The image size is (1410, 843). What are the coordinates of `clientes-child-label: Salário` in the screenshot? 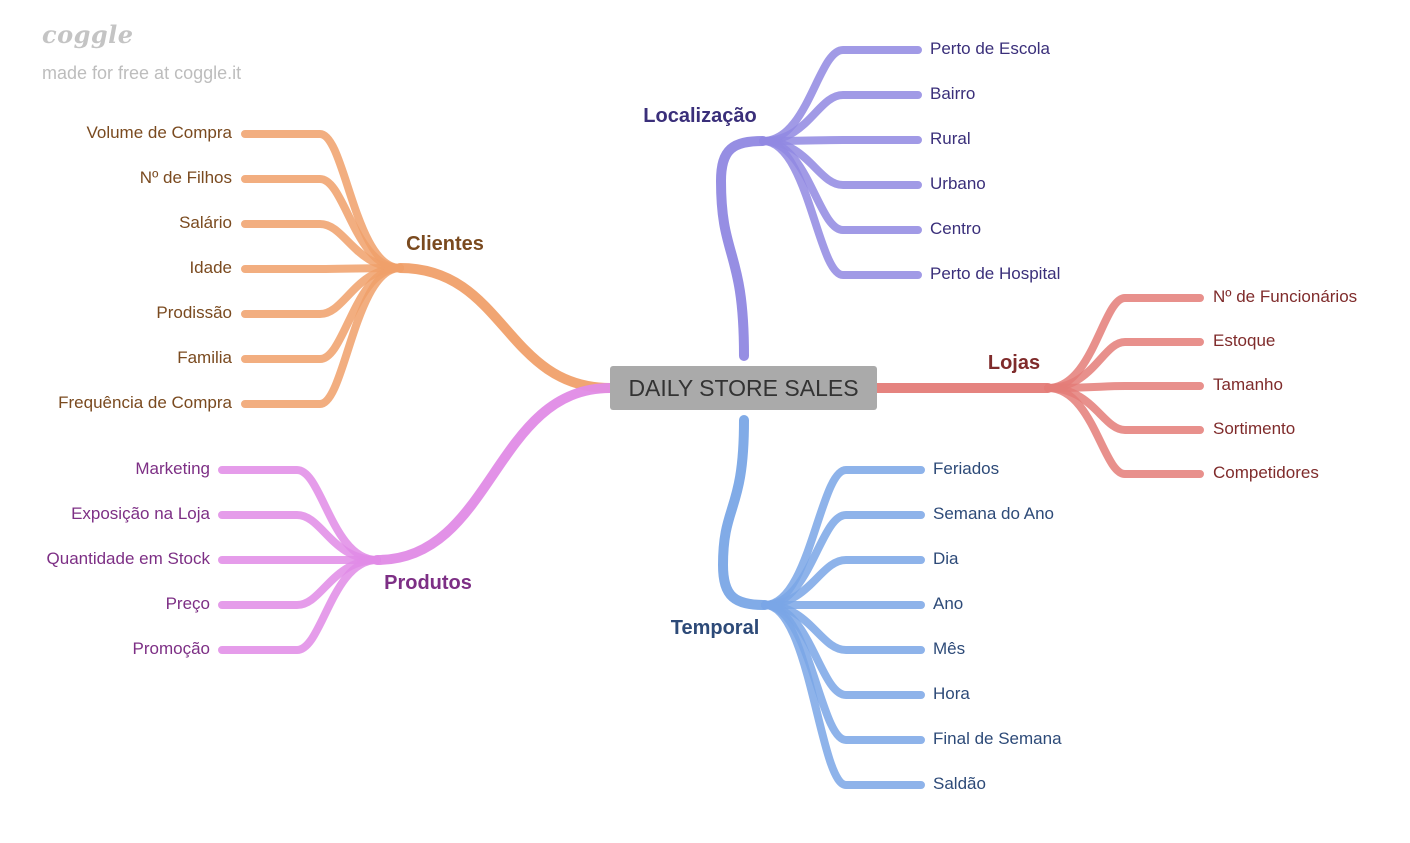 It's located at (205, 222).